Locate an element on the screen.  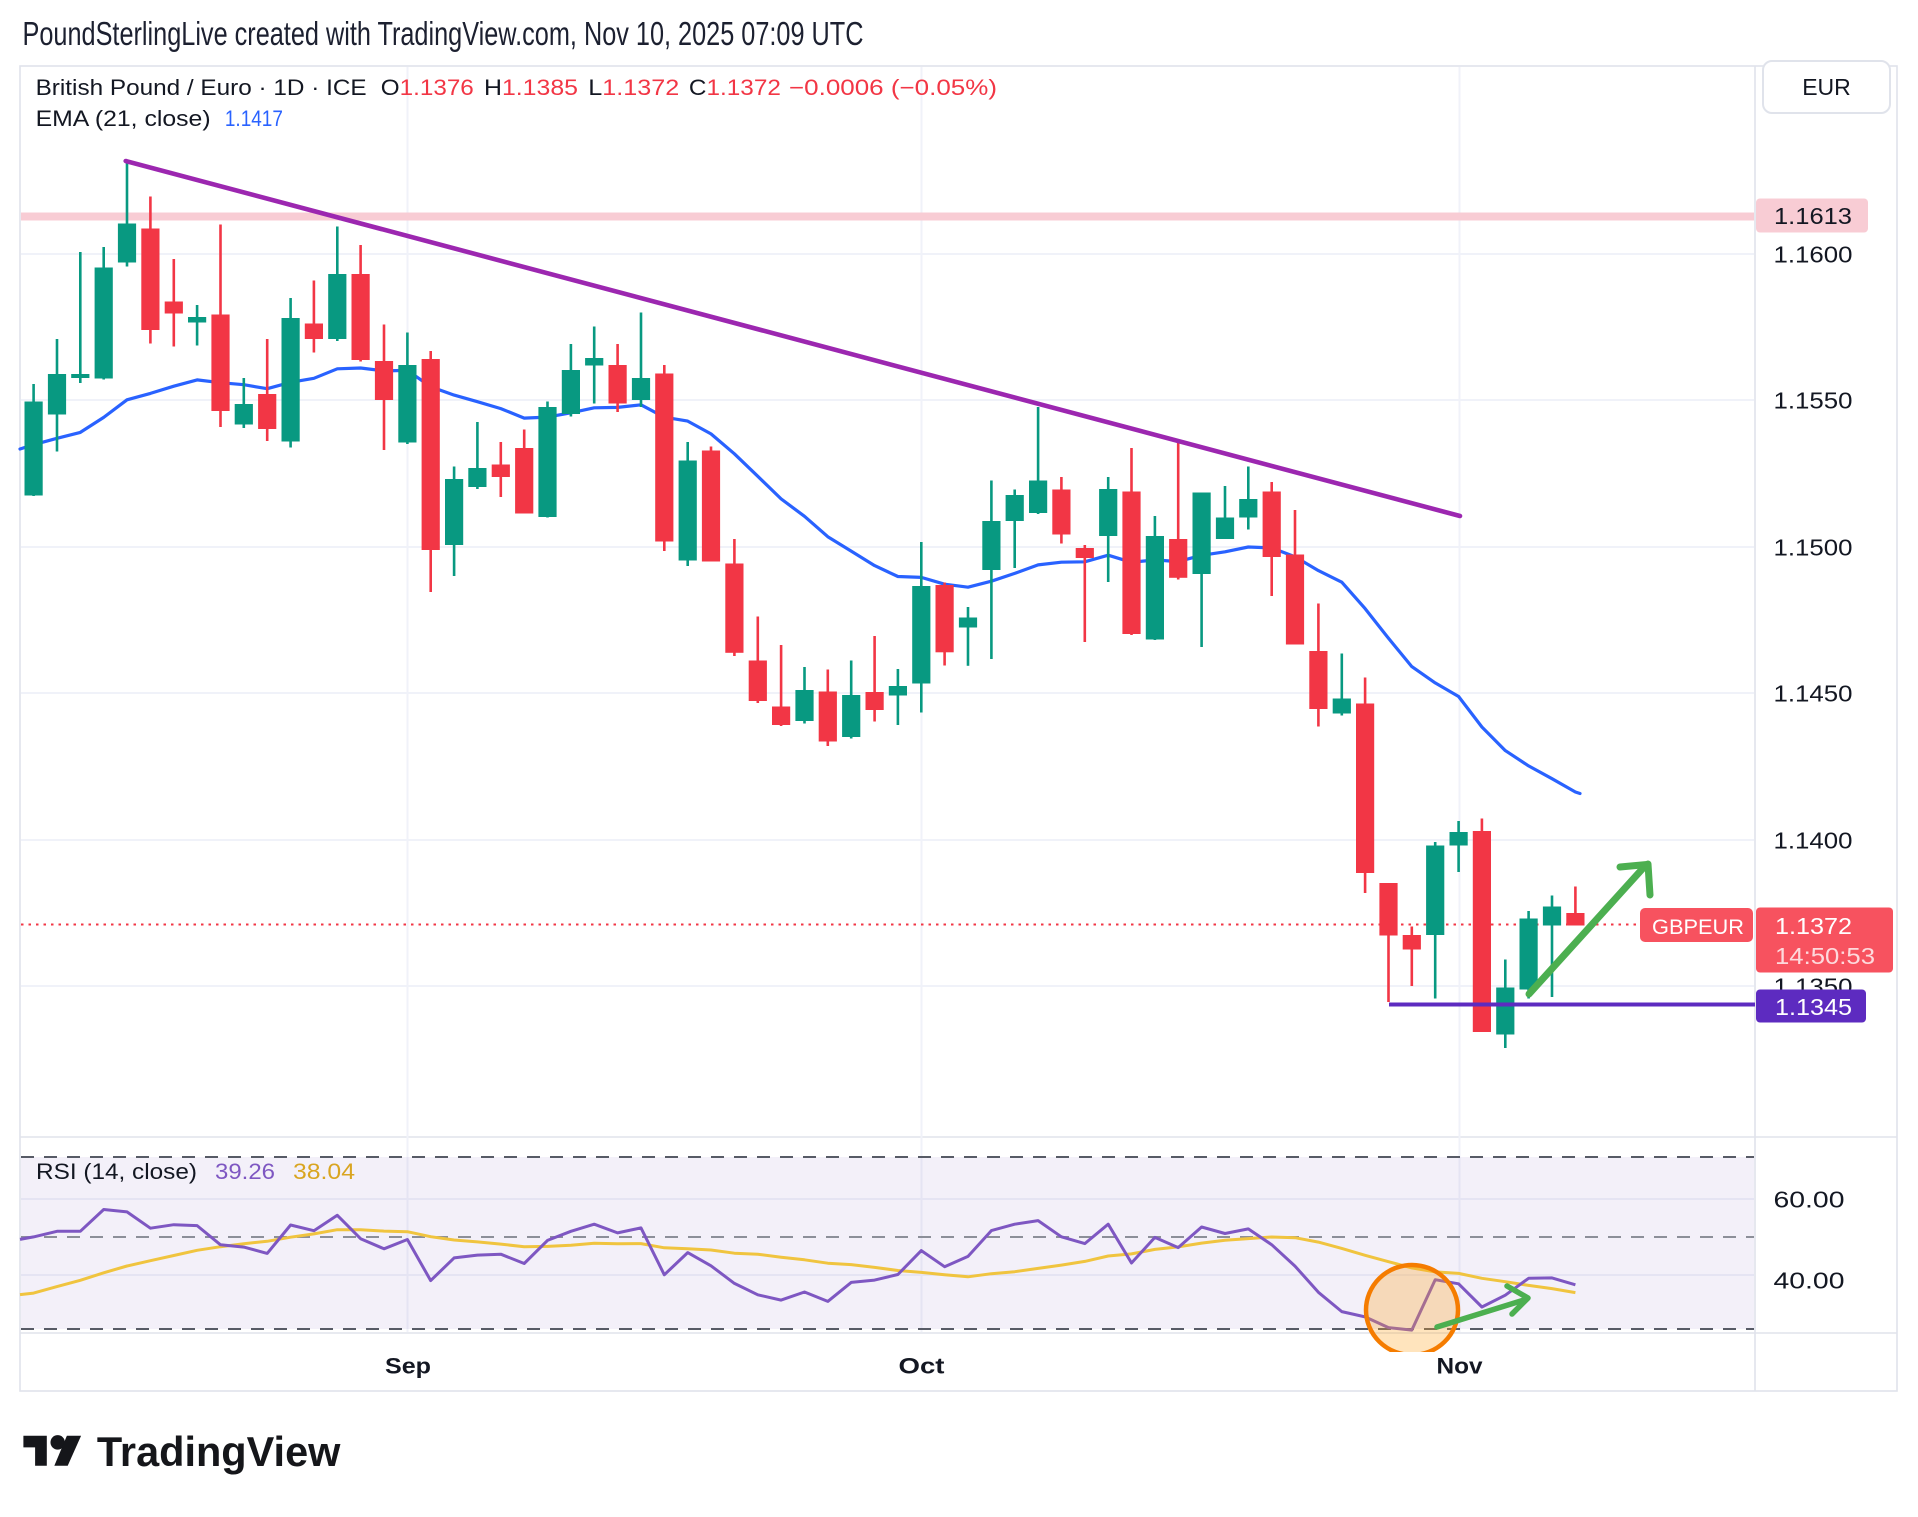
svg-text: 1.1372 is located at coordinates (1813, 926).